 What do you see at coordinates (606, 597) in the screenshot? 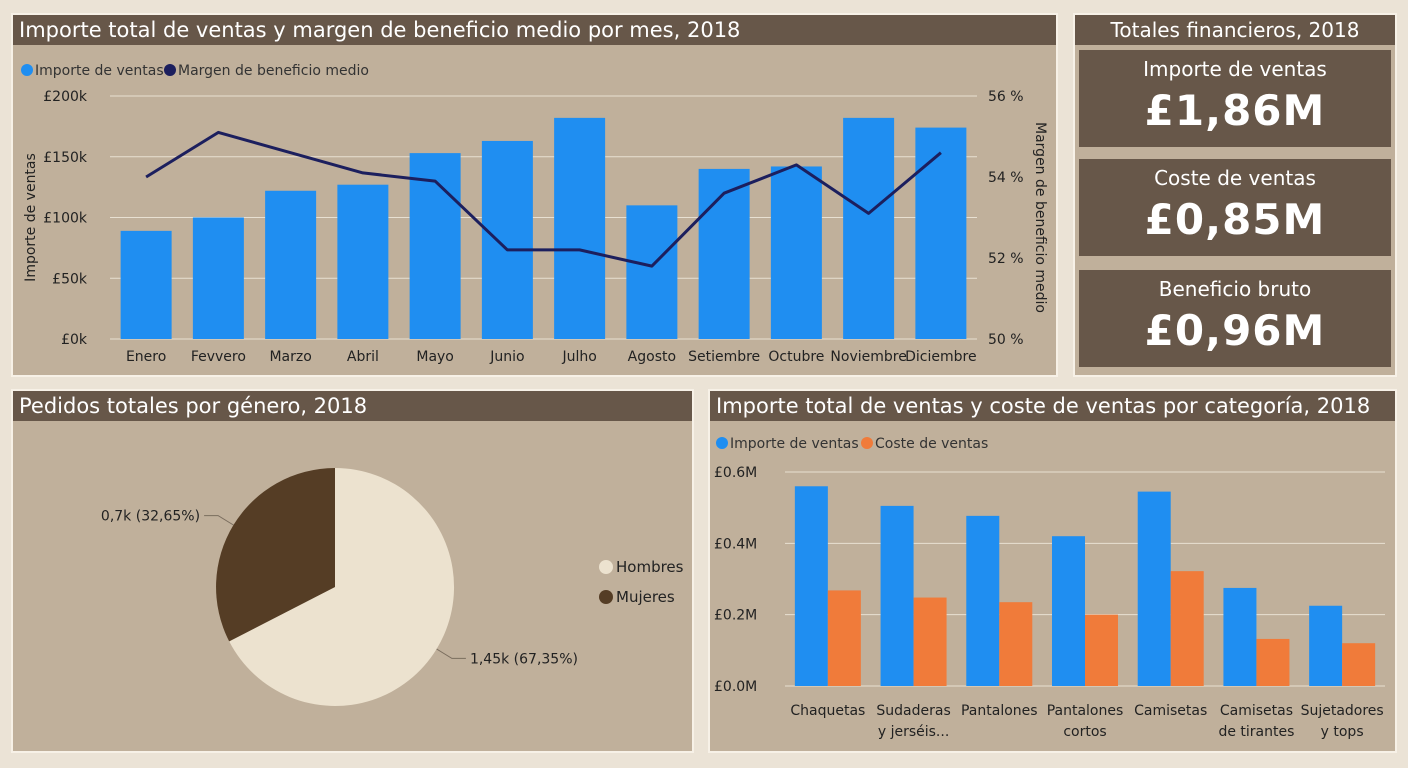
I see `legend-swatch-mujeres` at bounding box center [606, 597].